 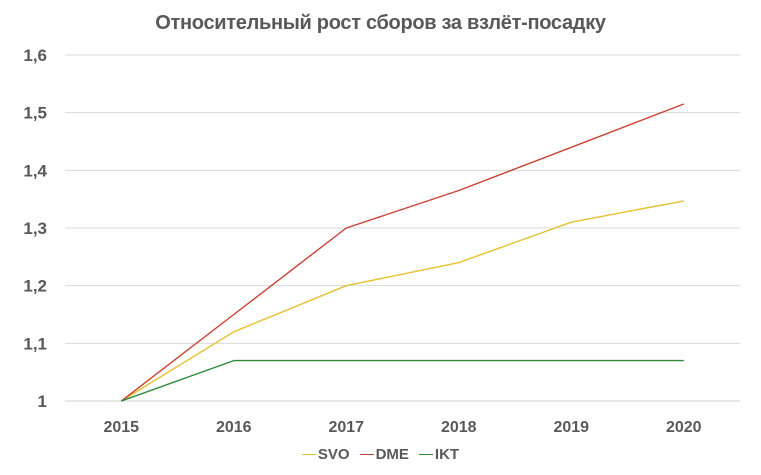 I want to click on legend-item-ikt: IKT, so click(x=439, y=454).